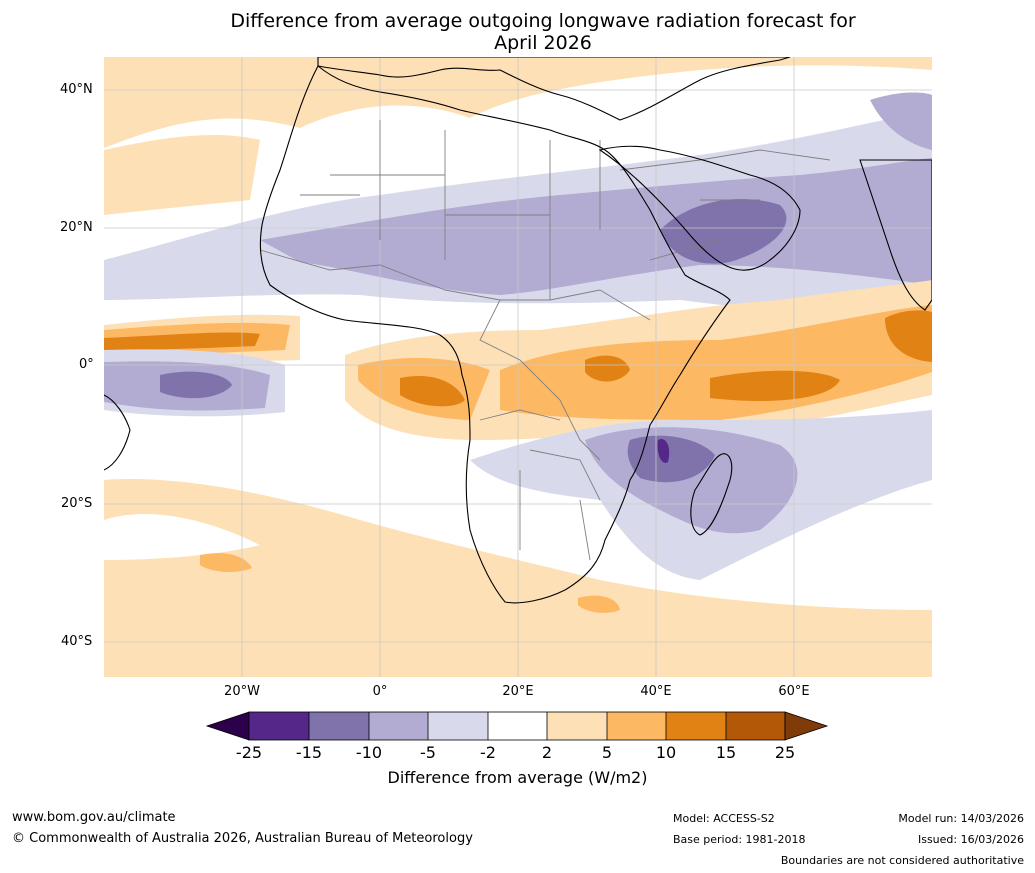 This screenshot has width=1035, height=873. What do you see at coordinates (723, 231) in the screenshot?
I see `anomaly-darkpurple-arabia` at bounding box center [723, 231].